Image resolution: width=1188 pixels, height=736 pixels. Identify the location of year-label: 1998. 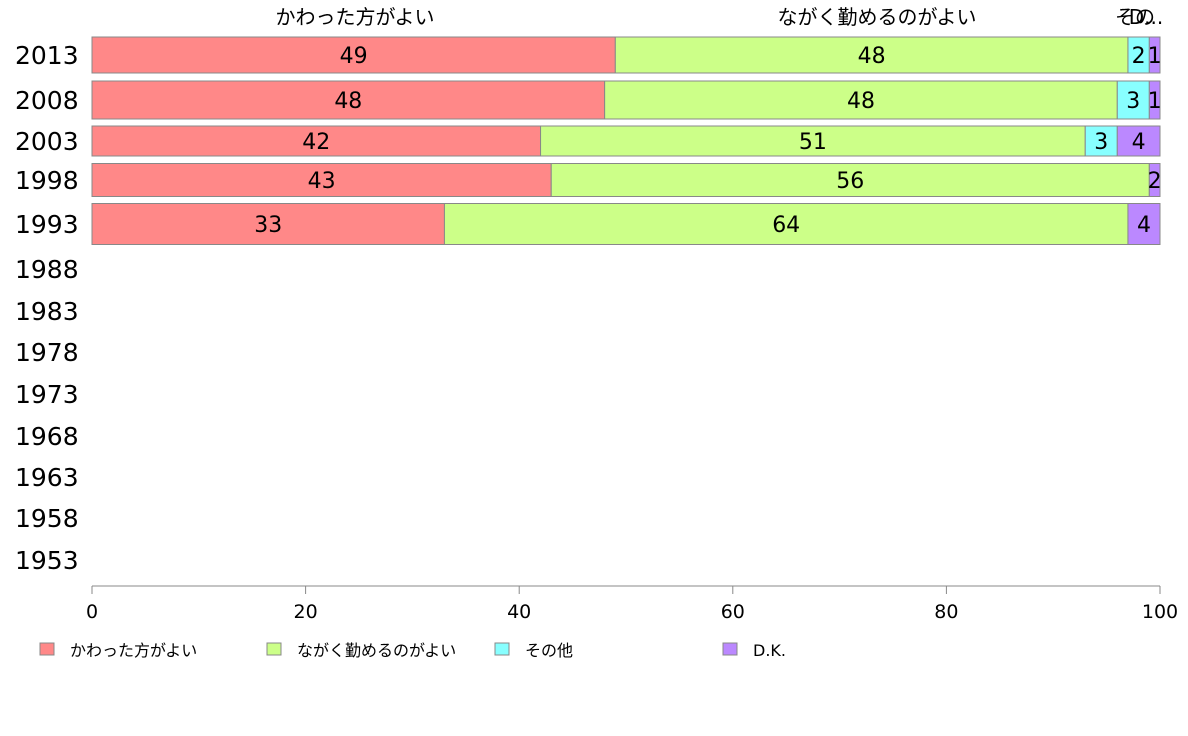
(47, 180).